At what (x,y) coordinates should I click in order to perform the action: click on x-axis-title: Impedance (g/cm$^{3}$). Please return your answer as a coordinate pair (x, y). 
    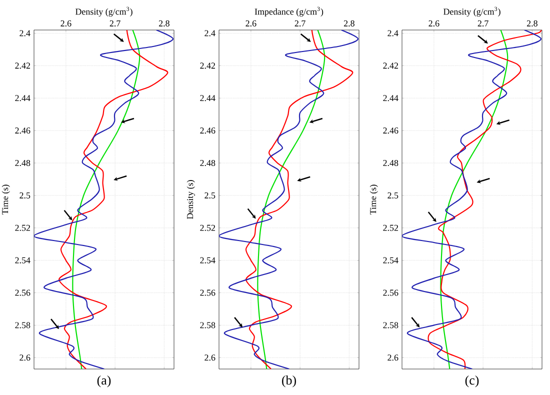
    Looking at the image, I should click on (289, 11).